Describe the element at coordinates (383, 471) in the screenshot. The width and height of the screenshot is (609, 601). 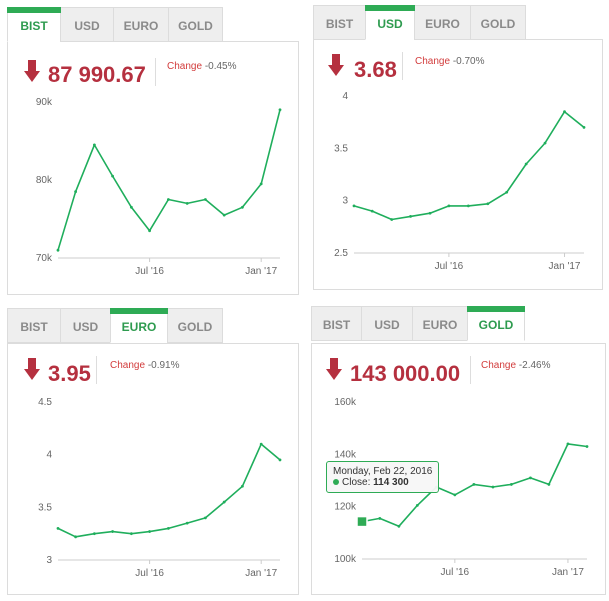
I see `tooltip-date: Monday, Feb 22, 2016` at that location.